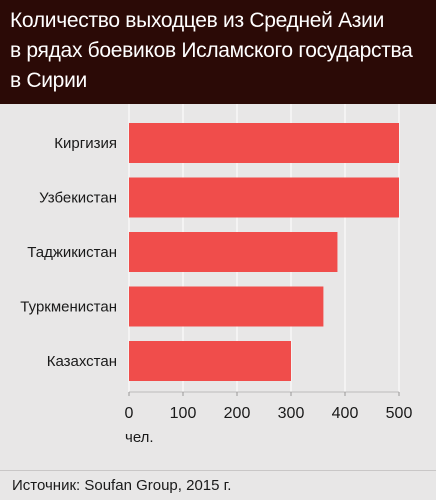  I want to click on source-note: Источник: Soufan Group, 2015 г., so click(218, 485).